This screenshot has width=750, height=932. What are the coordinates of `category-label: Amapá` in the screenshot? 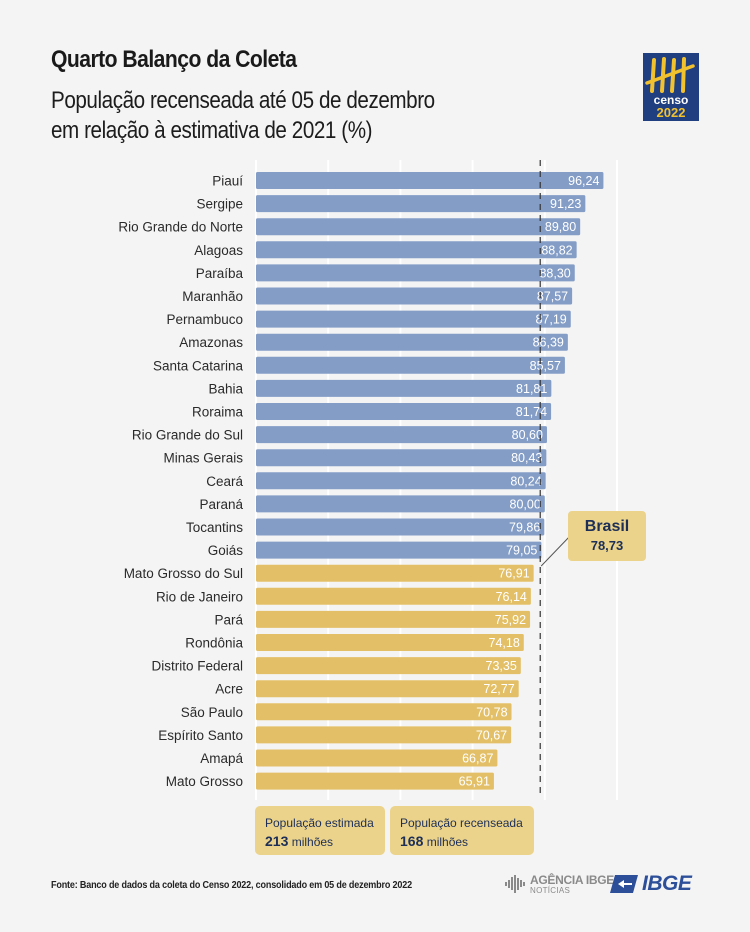 It's located at (221, 758).